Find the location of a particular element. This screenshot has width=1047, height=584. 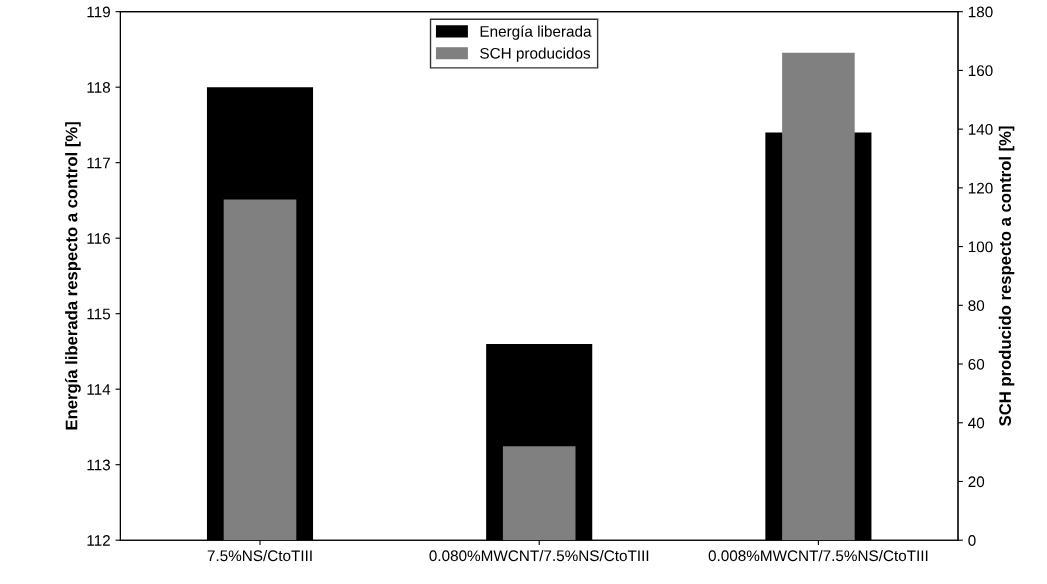

y2-tick-label: 160 is located at coordinates (980, 71).